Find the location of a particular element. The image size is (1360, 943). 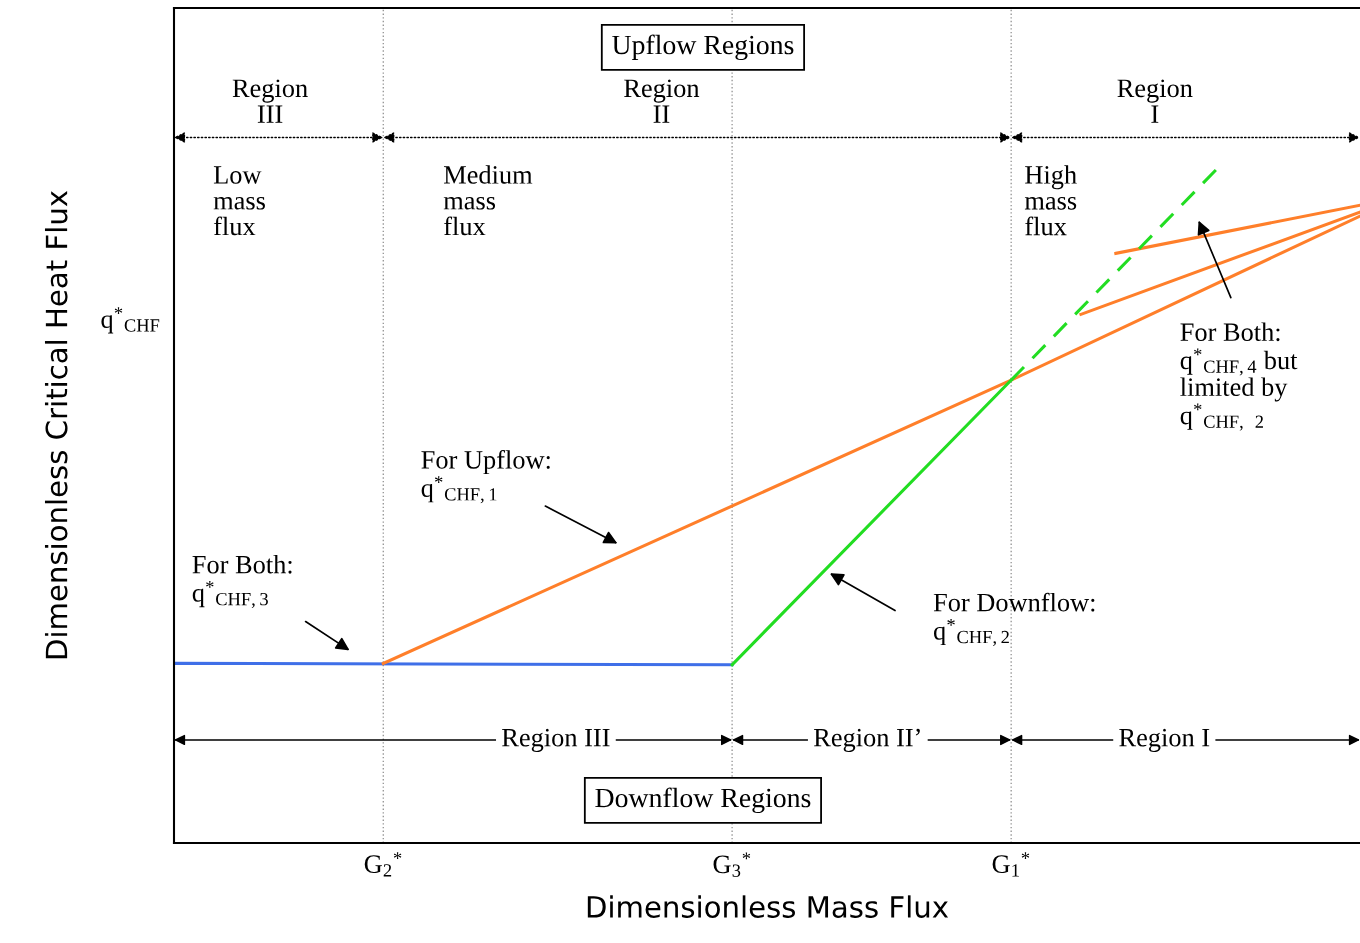

text: Region III is located at coordinates (270, 101).